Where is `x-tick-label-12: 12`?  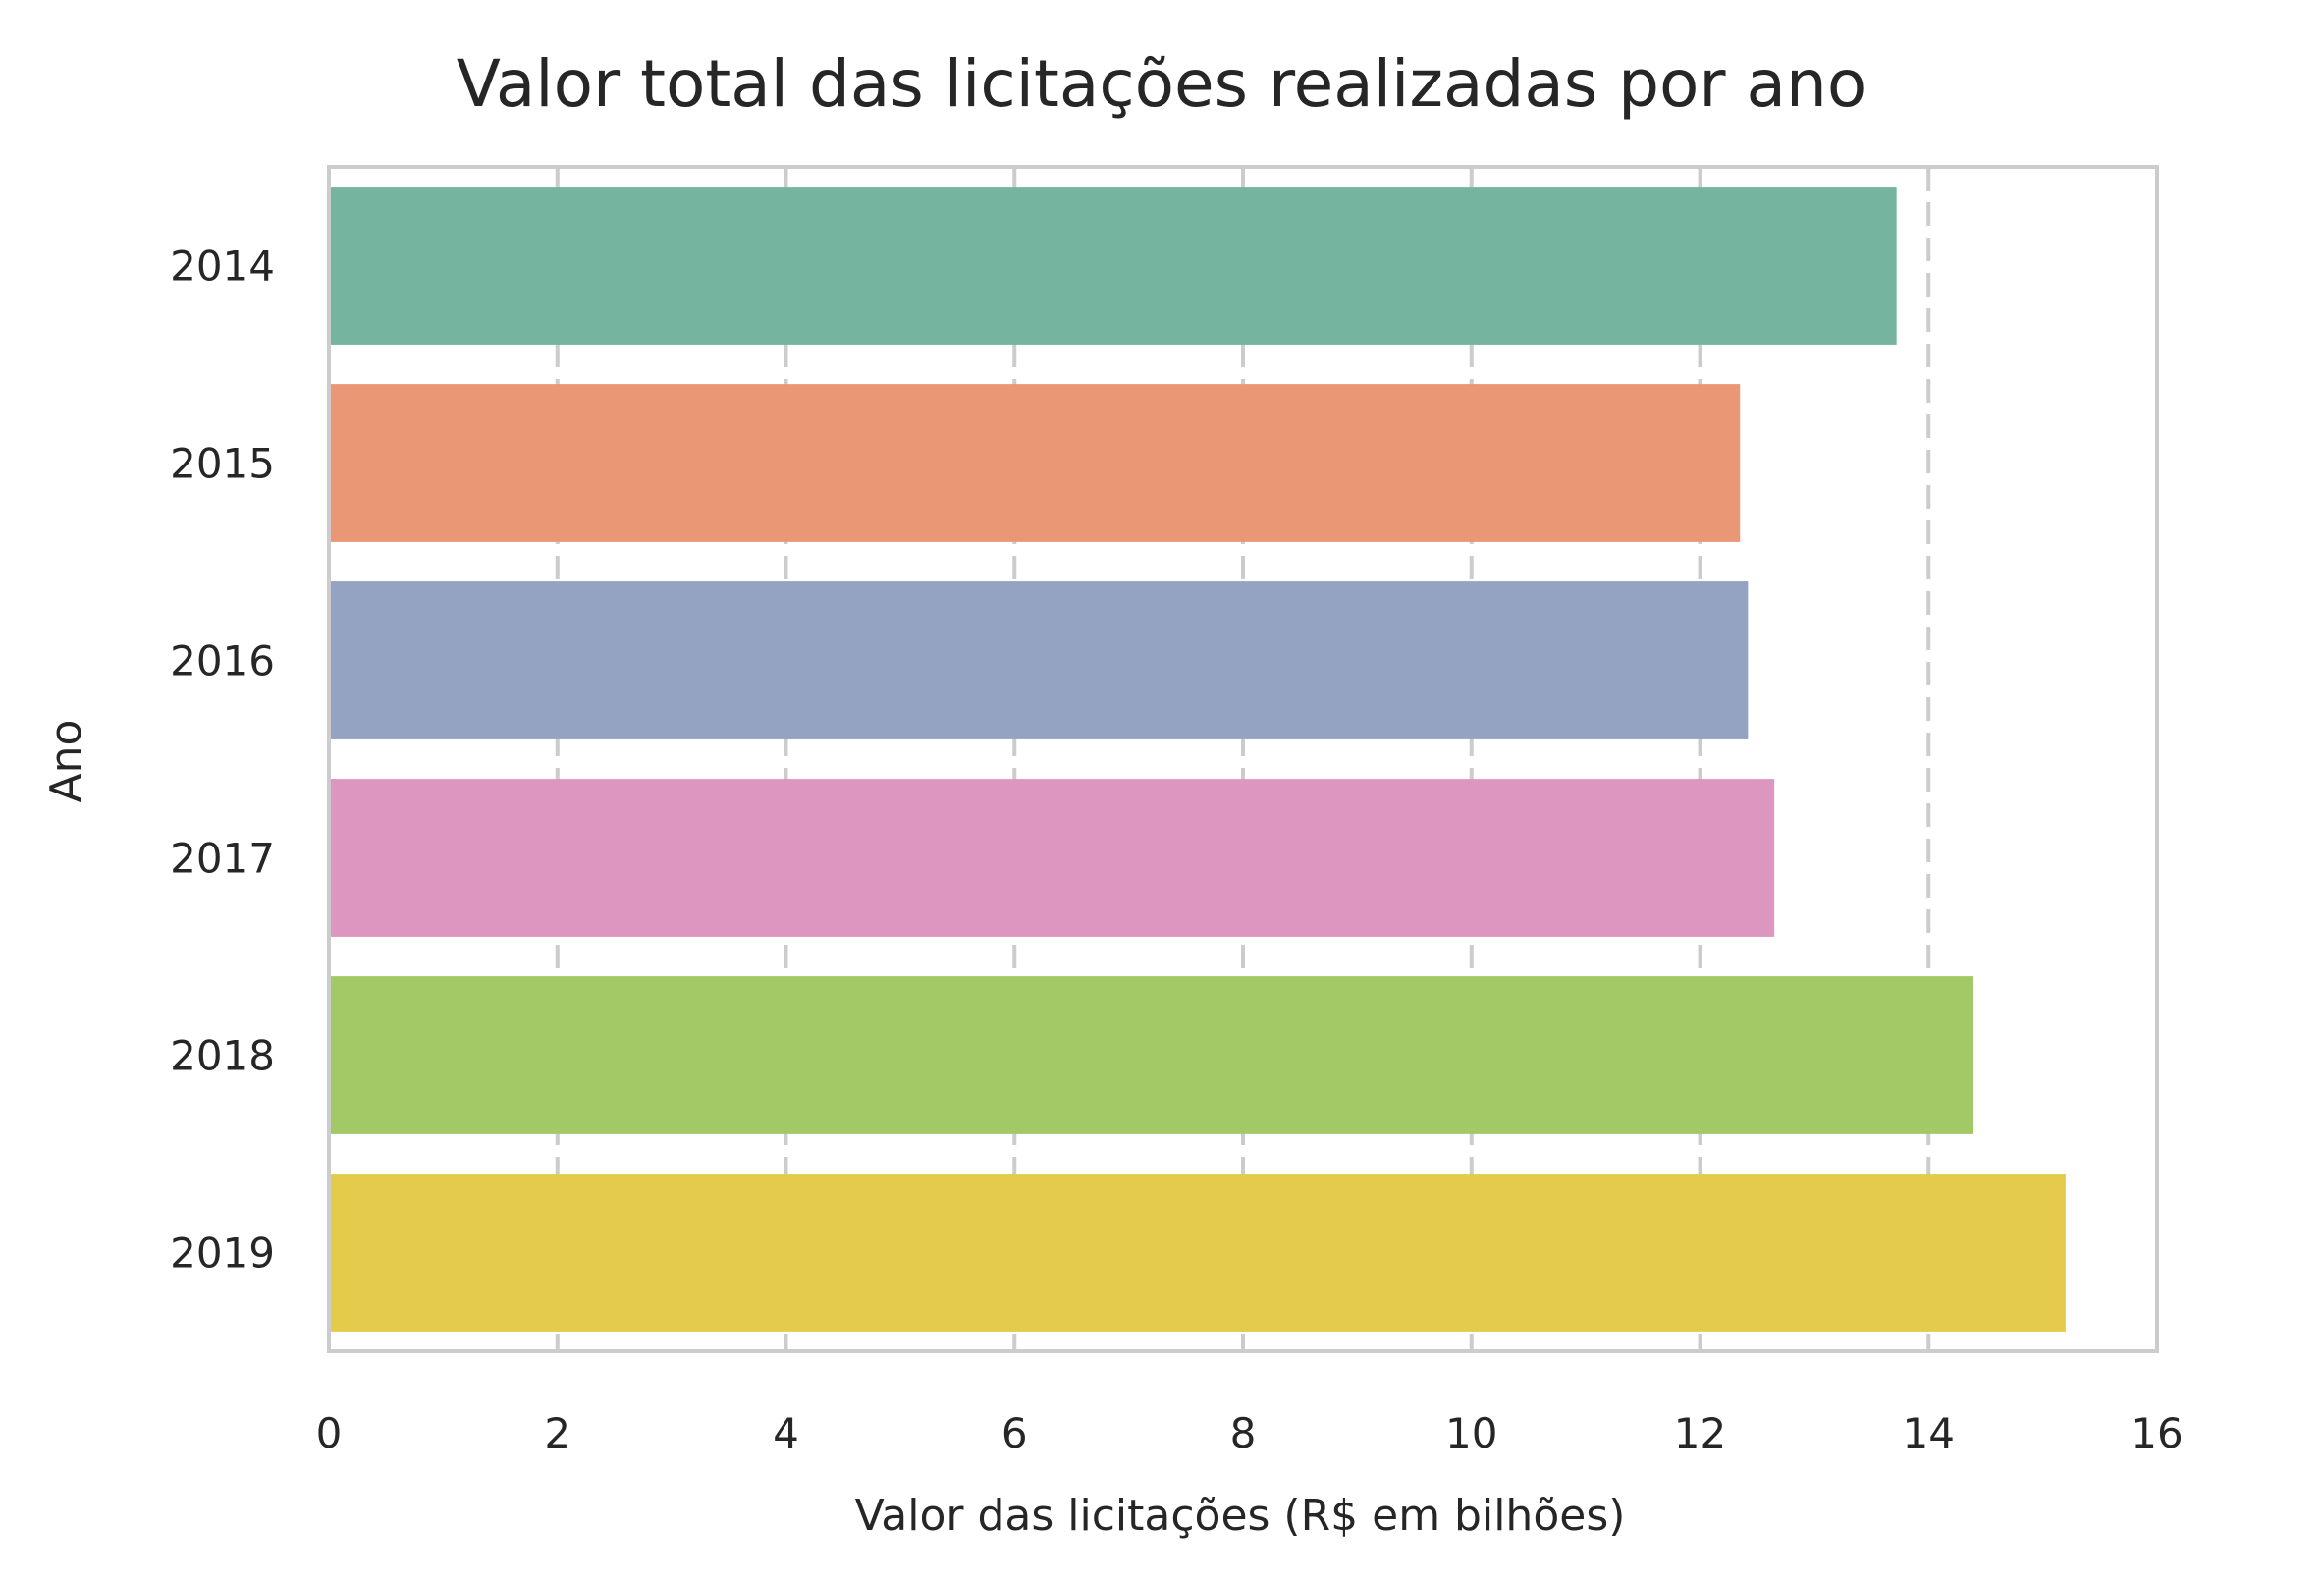 x-tick-label-12: 12 is located at coordinates (1700, 1433).